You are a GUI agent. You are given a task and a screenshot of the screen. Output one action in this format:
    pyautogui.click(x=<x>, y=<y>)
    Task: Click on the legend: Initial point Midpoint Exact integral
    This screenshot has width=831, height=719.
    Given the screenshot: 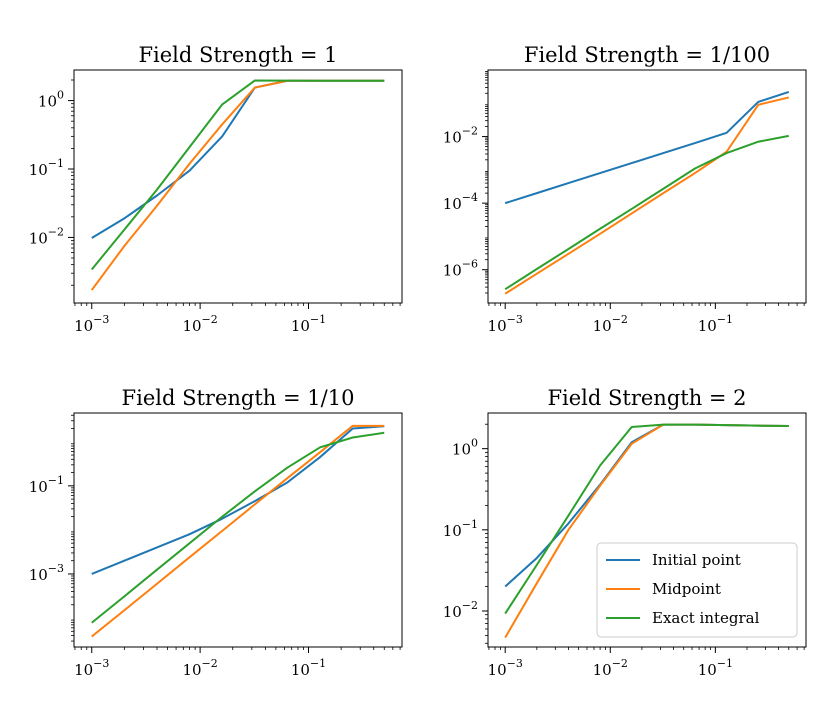 What is the action you would take?
    pyautogui.click(x=697, y=590)
    